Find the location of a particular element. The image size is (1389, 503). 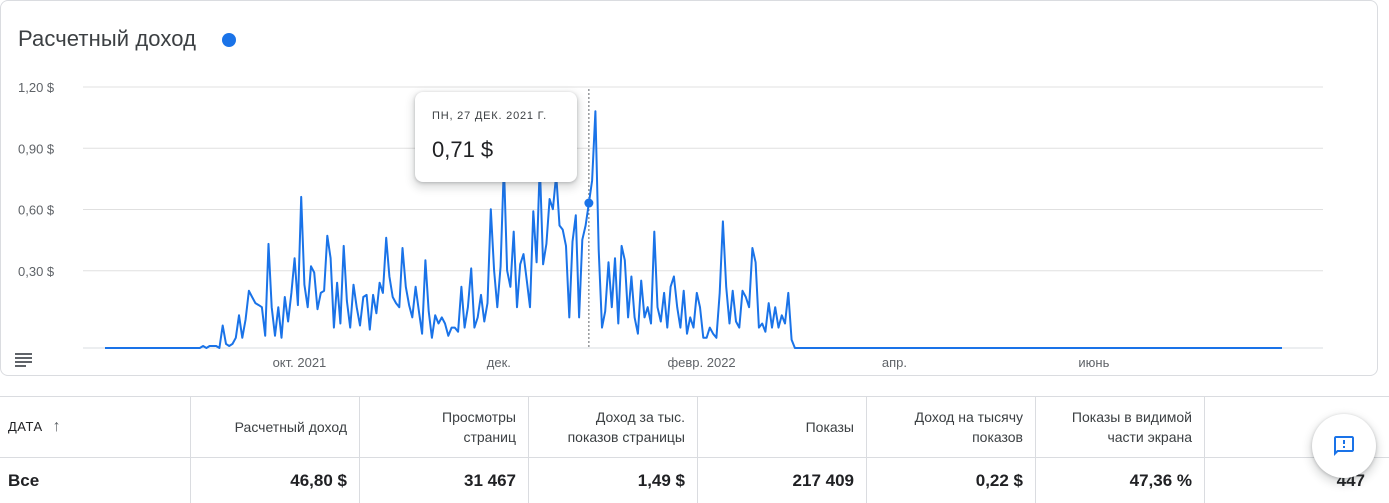

column-header-label: ДАТА is located at coordinates (25, 426).